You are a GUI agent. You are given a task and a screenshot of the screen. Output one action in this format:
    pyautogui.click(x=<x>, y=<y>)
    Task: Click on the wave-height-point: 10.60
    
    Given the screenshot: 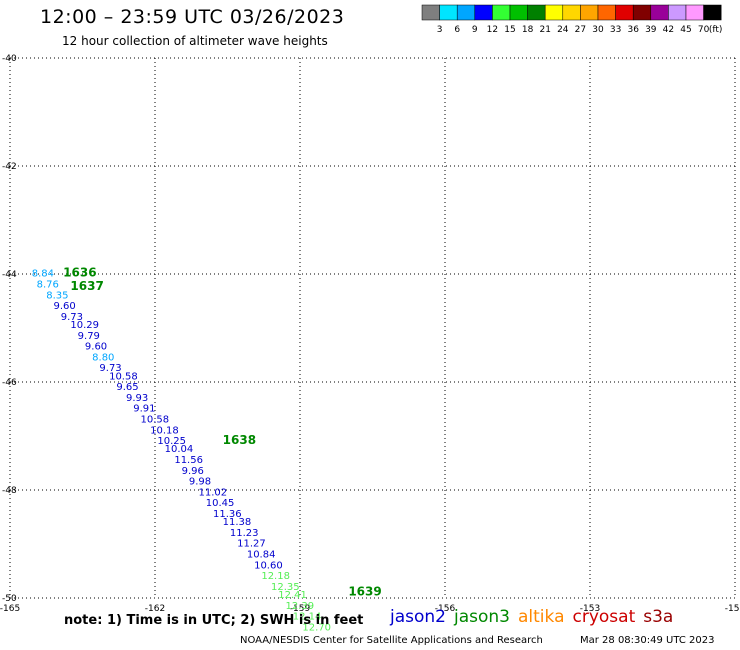 What is the action you would take?
    pyautogui.click(x=268, y=565)
    